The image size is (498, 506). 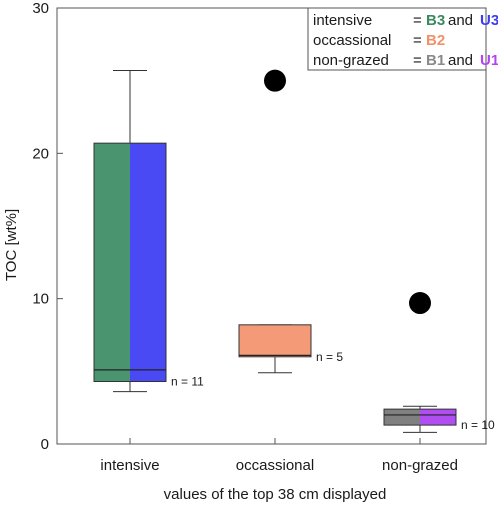 What do you see at coordinates (478, 425) in the screenshot?
I see `n-count-label: n = 10` at bounding box center [478, 425].